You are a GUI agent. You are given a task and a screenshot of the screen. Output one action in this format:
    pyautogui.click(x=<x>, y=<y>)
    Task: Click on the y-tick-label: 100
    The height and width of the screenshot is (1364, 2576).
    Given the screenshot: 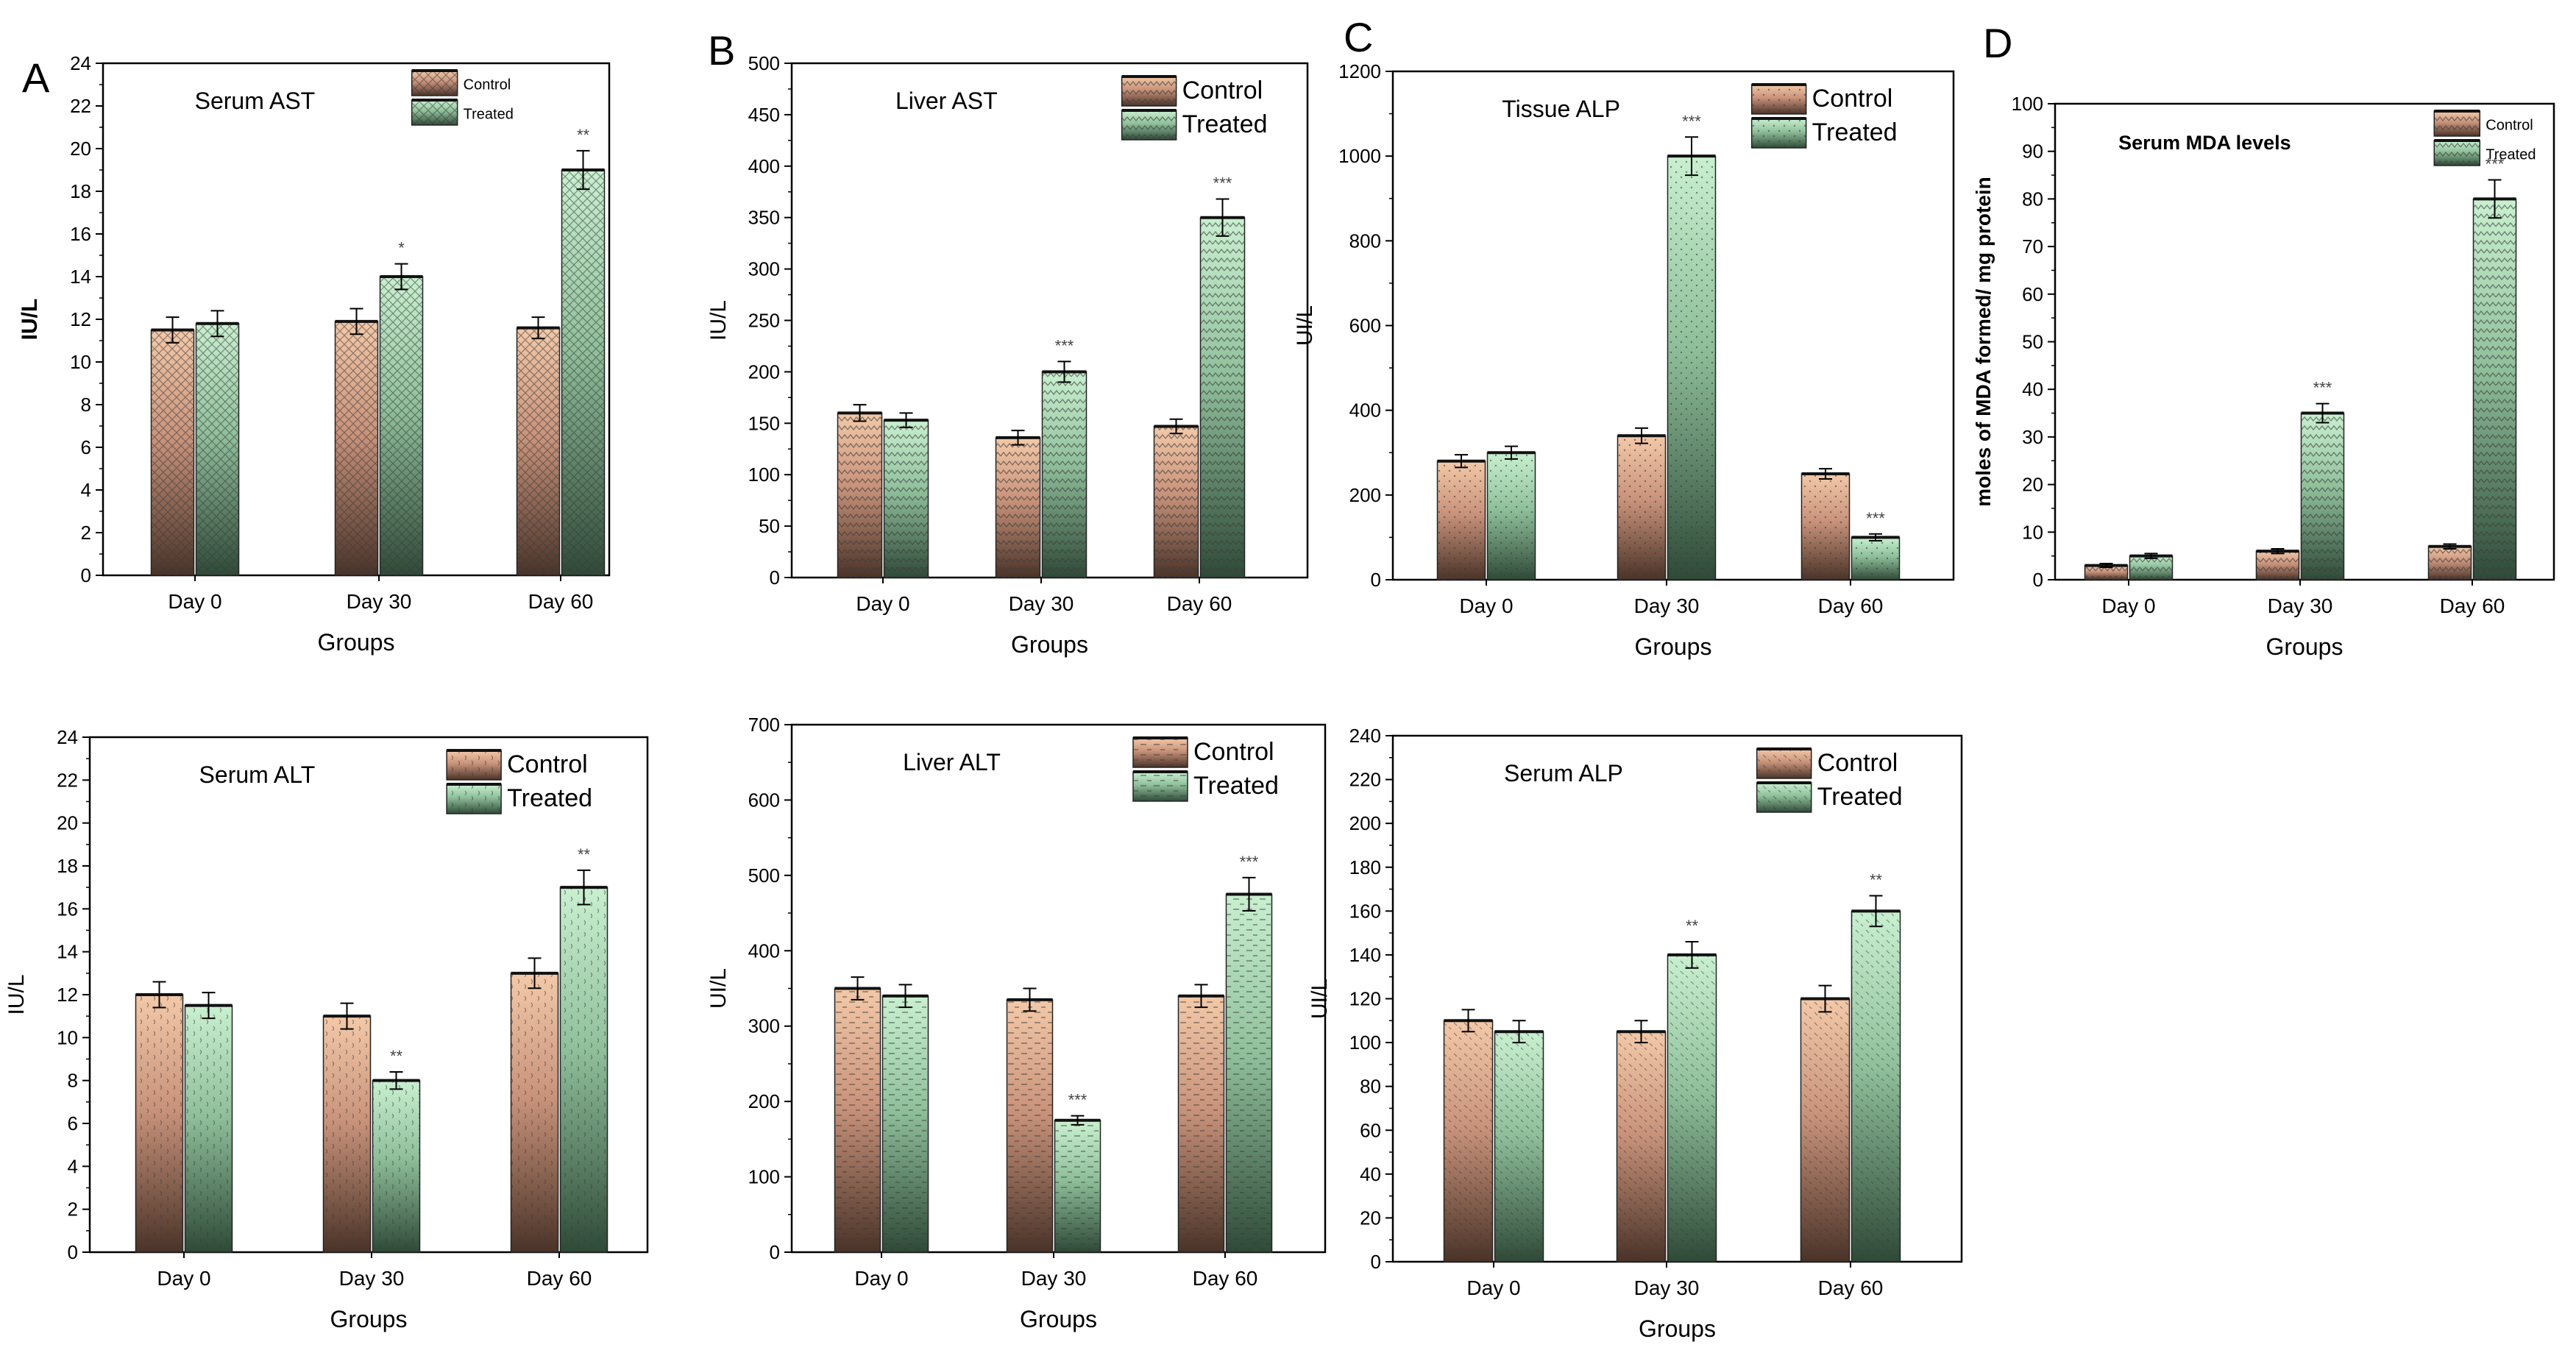 What is the action you would take?
    pyautogui.click(x=2027, y=104)
    